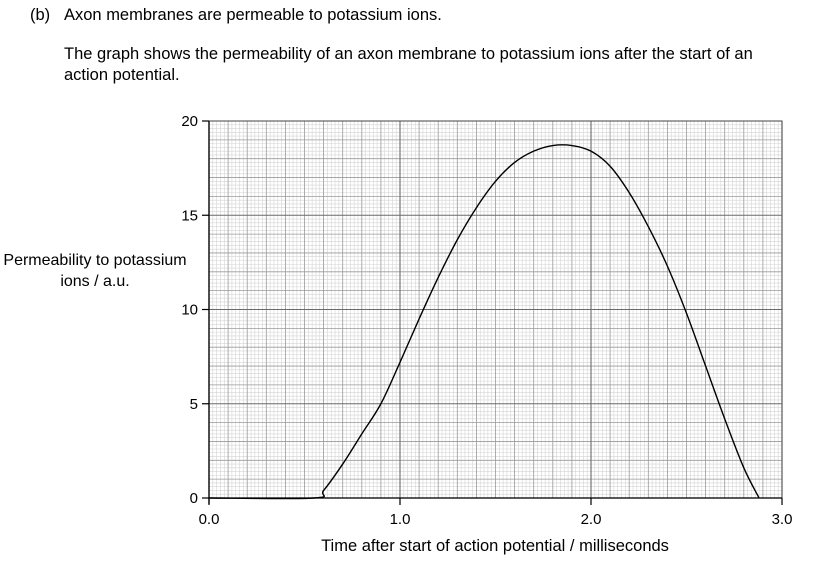  What do you see at coordinates (189, 310) in the screenshot?
I see `y-tick-label: 10` at bounding box center [189, 310].